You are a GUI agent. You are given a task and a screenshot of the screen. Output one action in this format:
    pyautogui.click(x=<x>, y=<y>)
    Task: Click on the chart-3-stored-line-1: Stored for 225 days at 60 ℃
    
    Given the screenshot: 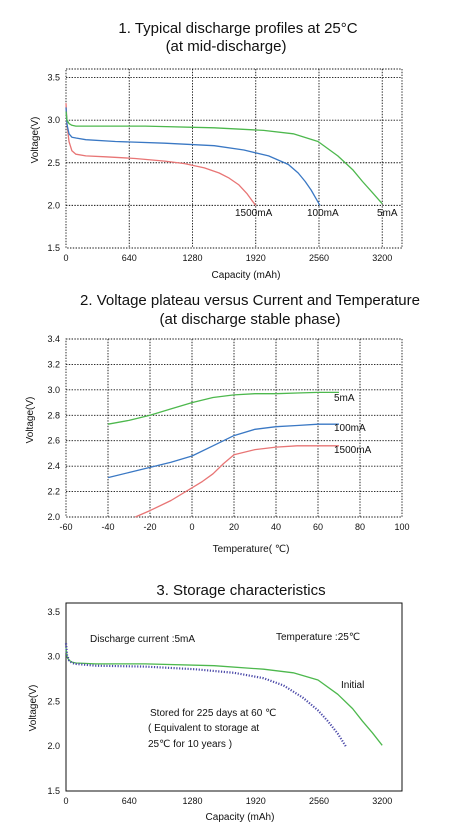 What is the action you would take?
    pyautogui.click(x=213, y=713)
    